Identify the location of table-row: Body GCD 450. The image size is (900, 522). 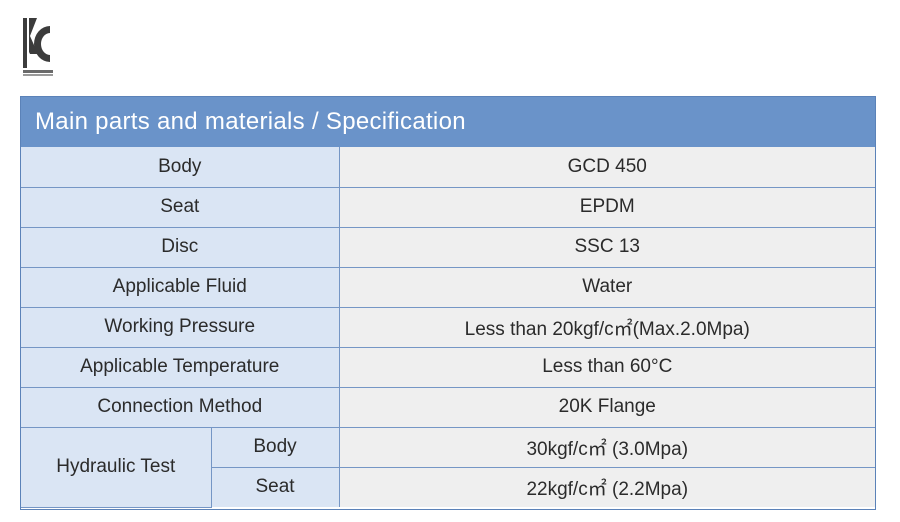
(448, 167).